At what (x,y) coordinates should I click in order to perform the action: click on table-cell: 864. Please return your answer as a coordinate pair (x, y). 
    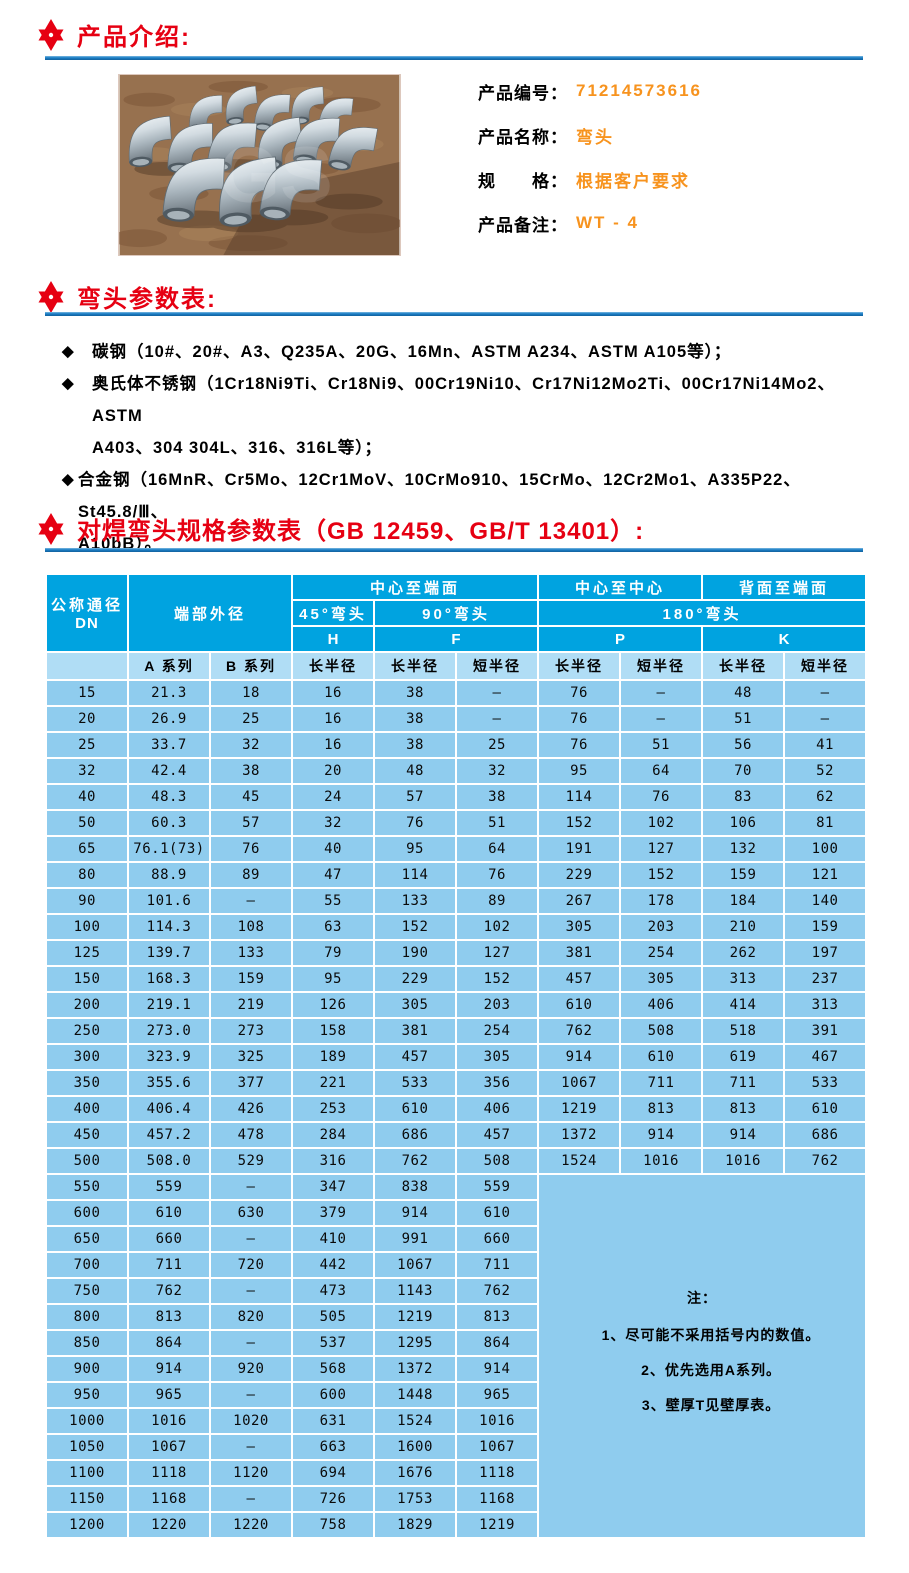
    Looking at the image, I should click on (497, 1343).